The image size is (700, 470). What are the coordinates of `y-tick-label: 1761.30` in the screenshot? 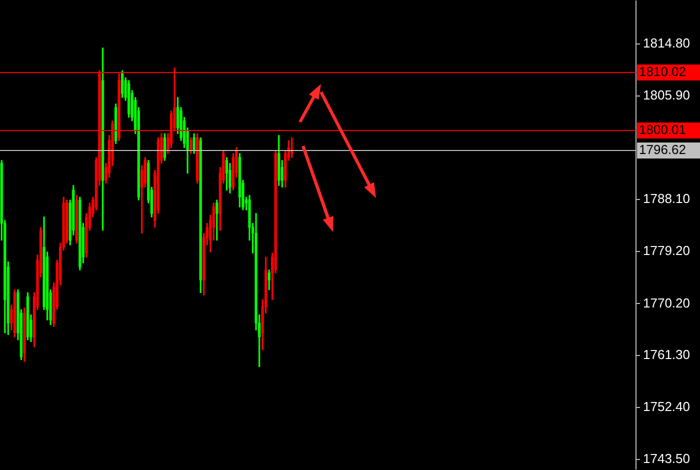 It's located at (666, 354).